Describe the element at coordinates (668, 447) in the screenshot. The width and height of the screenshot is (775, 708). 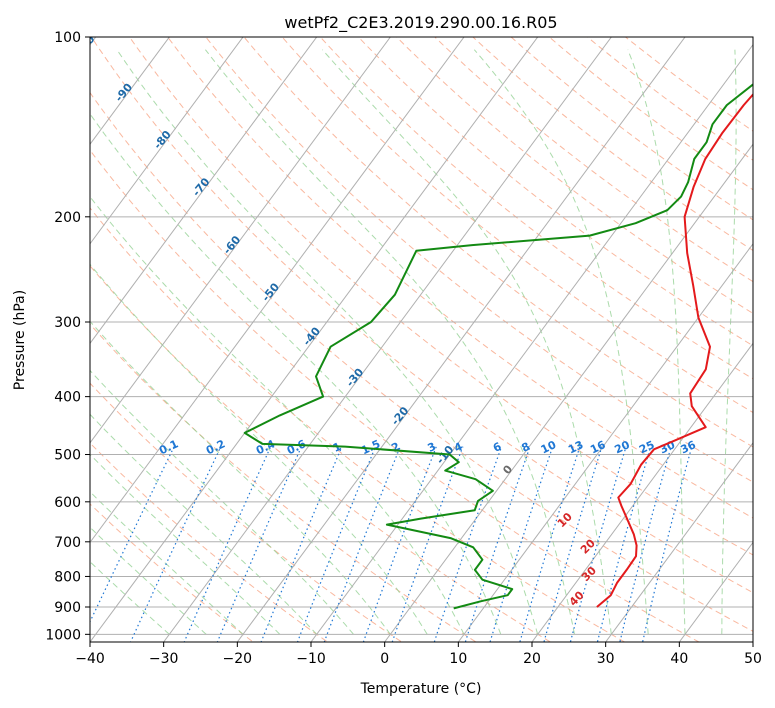
I see `mixing-ratio-label: 30` at that location.